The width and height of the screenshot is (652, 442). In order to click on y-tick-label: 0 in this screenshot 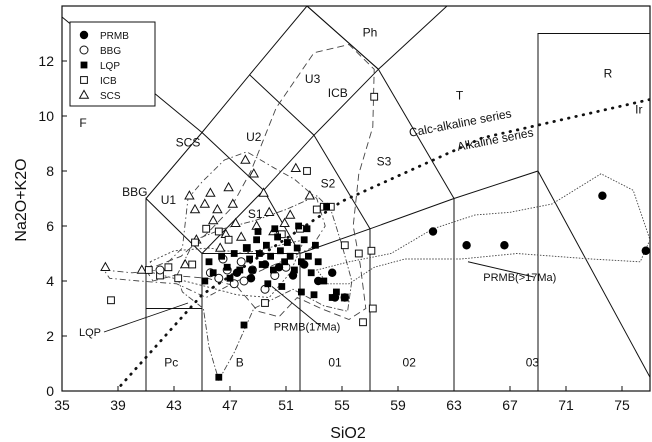, I will do `click(50, 391)`.